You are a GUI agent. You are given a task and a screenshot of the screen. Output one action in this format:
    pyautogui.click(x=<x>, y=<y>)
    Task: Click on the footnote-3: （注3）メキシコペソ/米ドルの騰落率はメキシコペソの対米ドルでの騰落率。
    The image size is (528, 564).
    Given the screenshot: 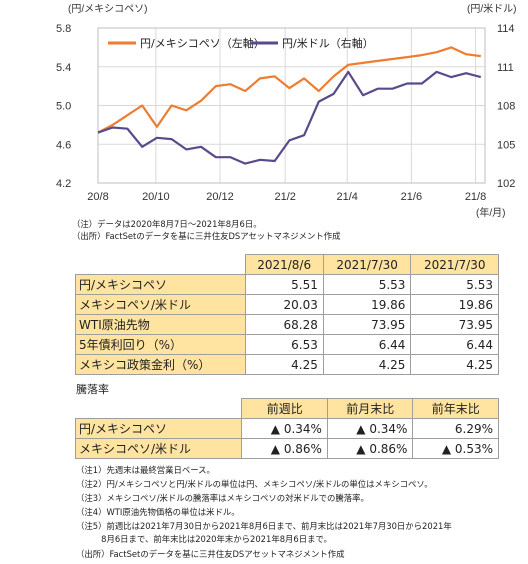 What is the action you would take?
    pyautogui.click(x=222, y=498)
    